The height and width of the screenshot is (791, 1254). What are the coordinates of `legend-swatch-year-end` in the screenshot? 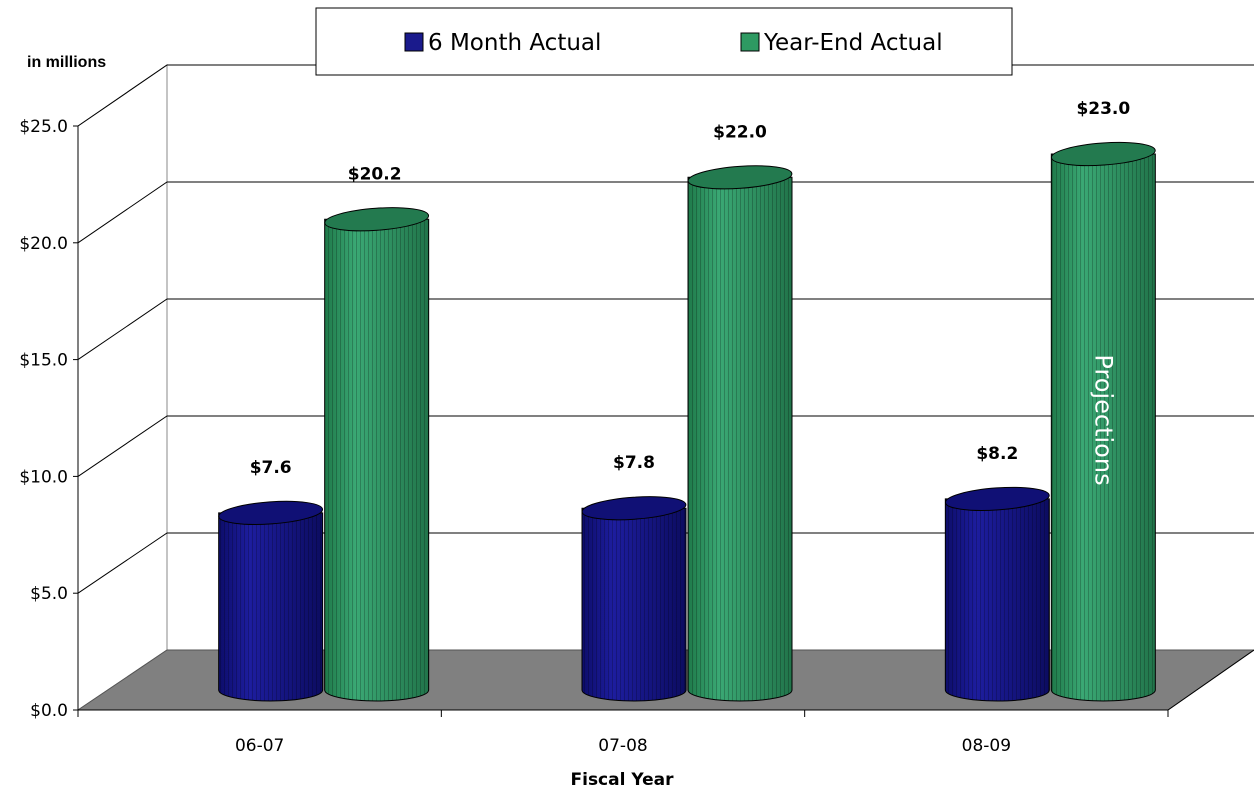 It's located at (750, 42).